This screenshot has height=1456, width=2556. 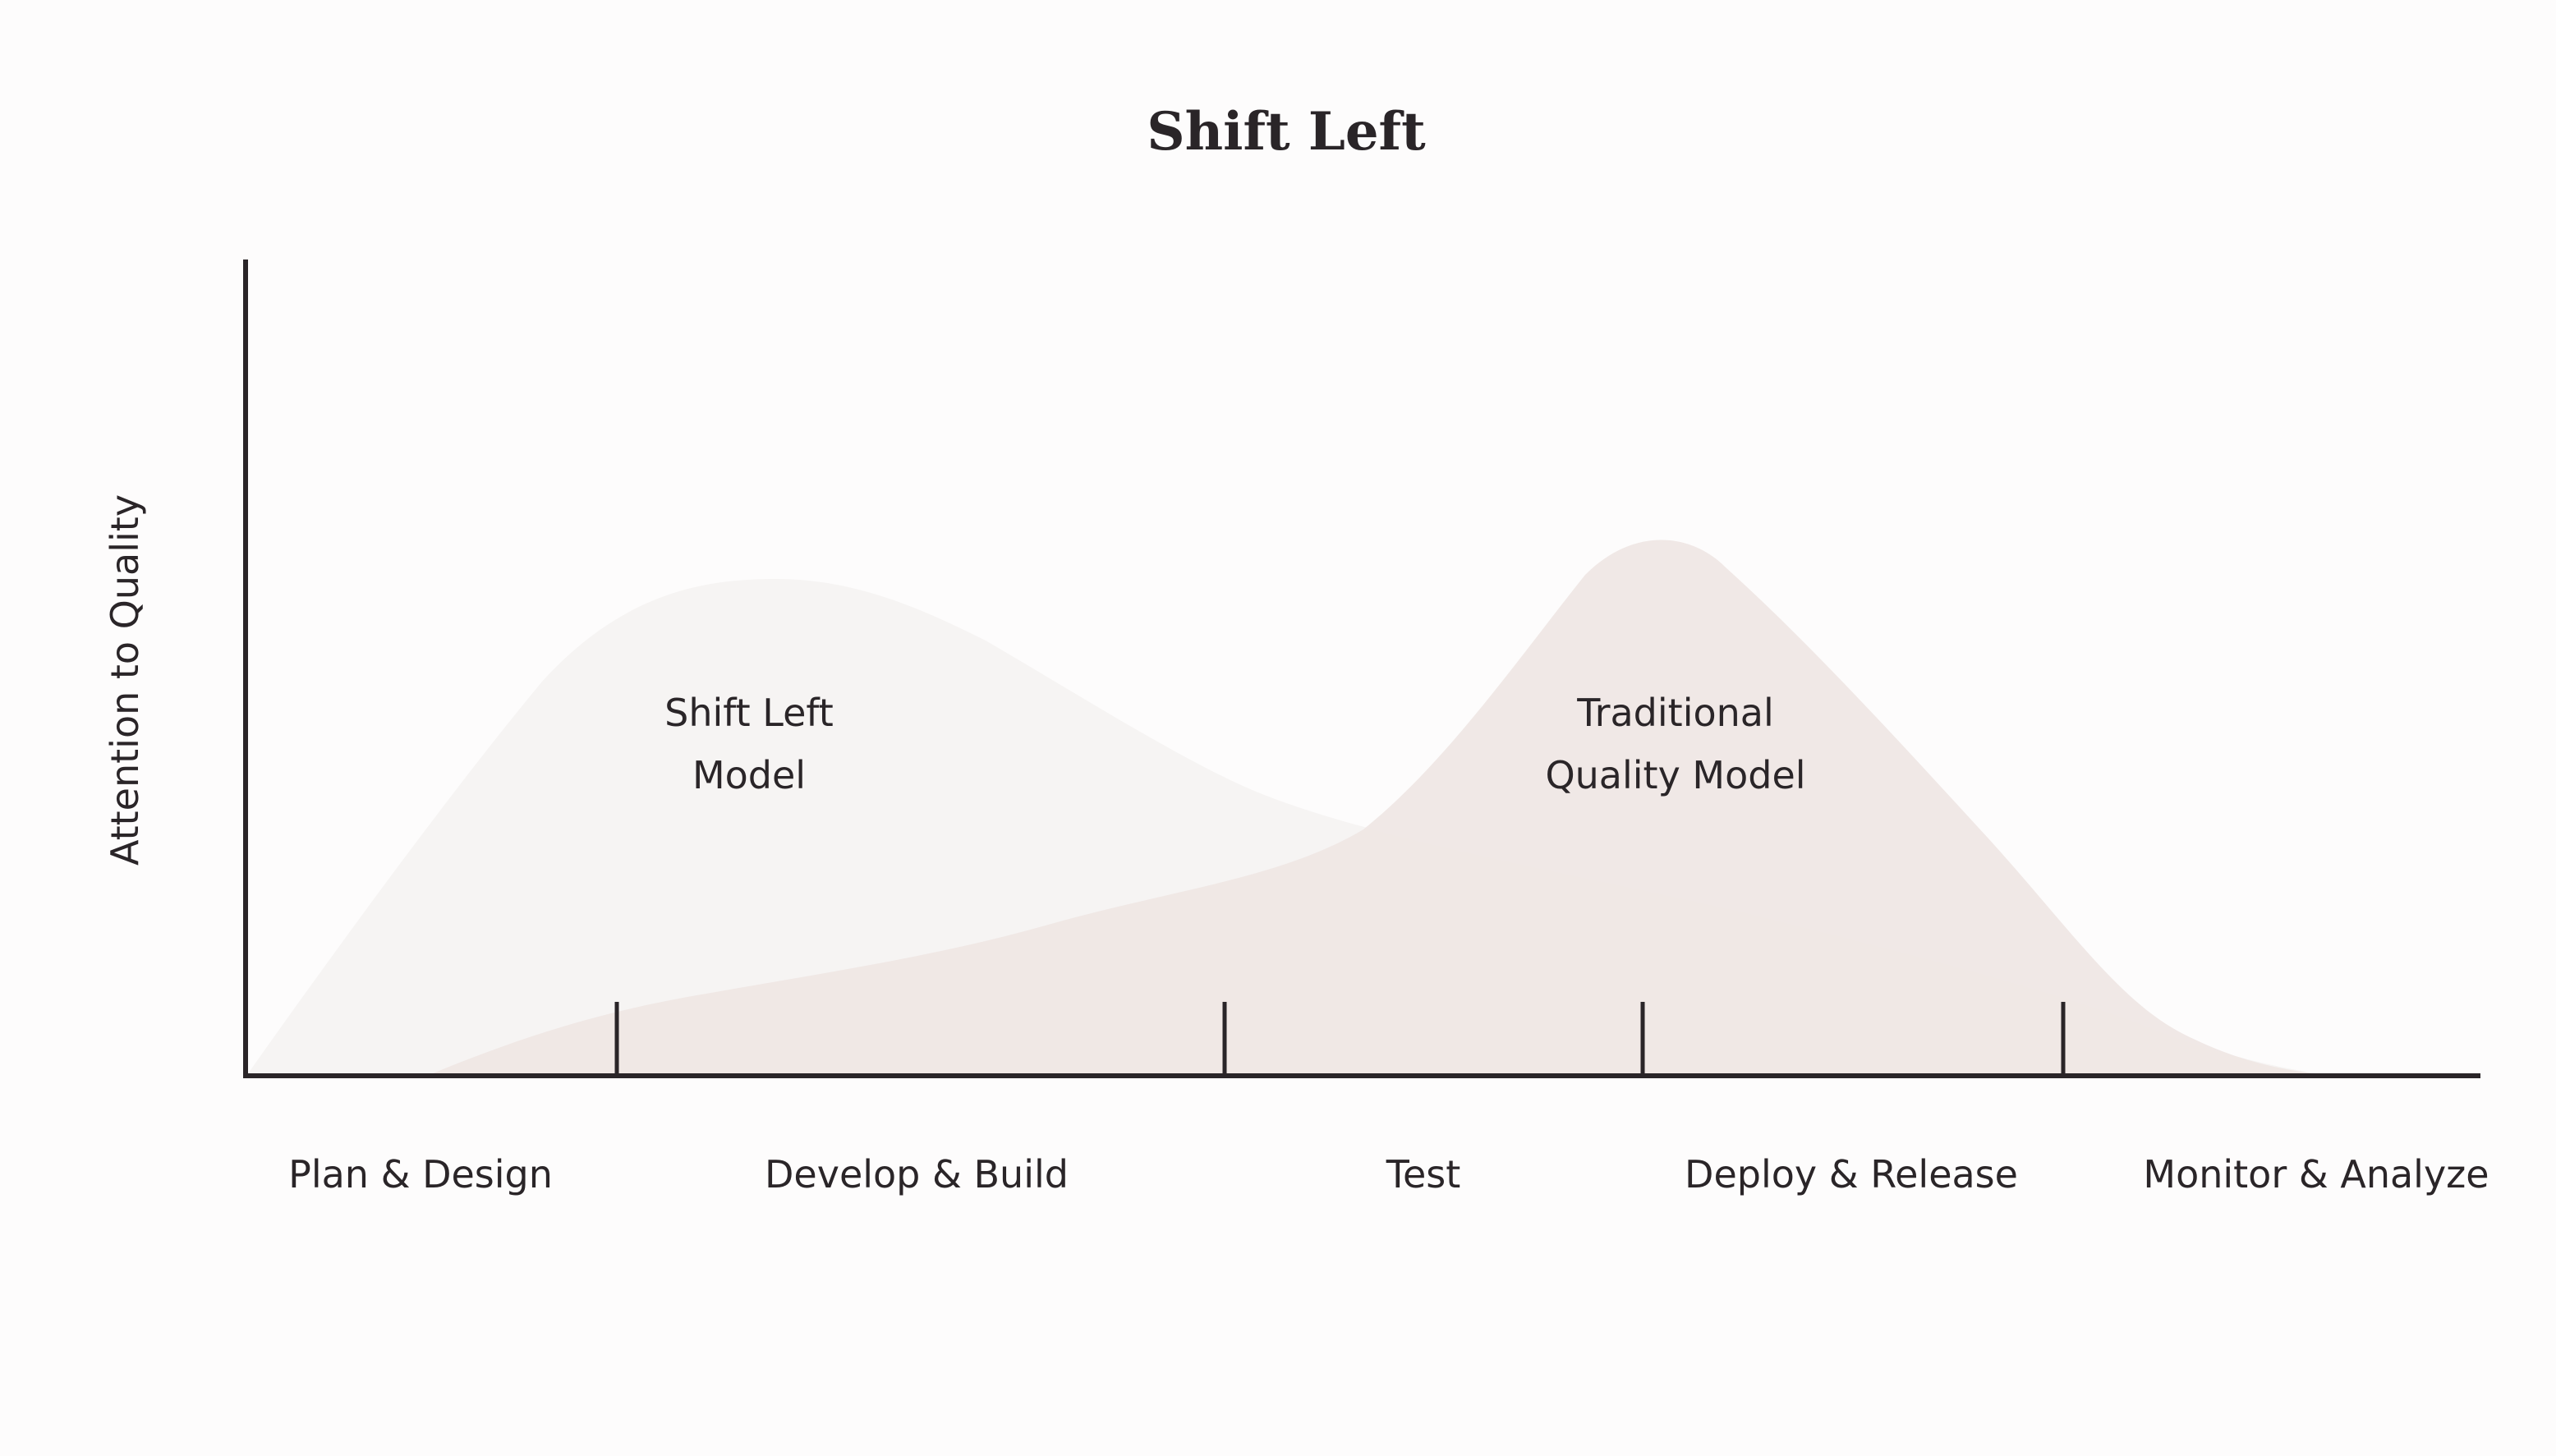 I want to click on shift-left-label-line1: Shift Left, so click(x=749, y=713).